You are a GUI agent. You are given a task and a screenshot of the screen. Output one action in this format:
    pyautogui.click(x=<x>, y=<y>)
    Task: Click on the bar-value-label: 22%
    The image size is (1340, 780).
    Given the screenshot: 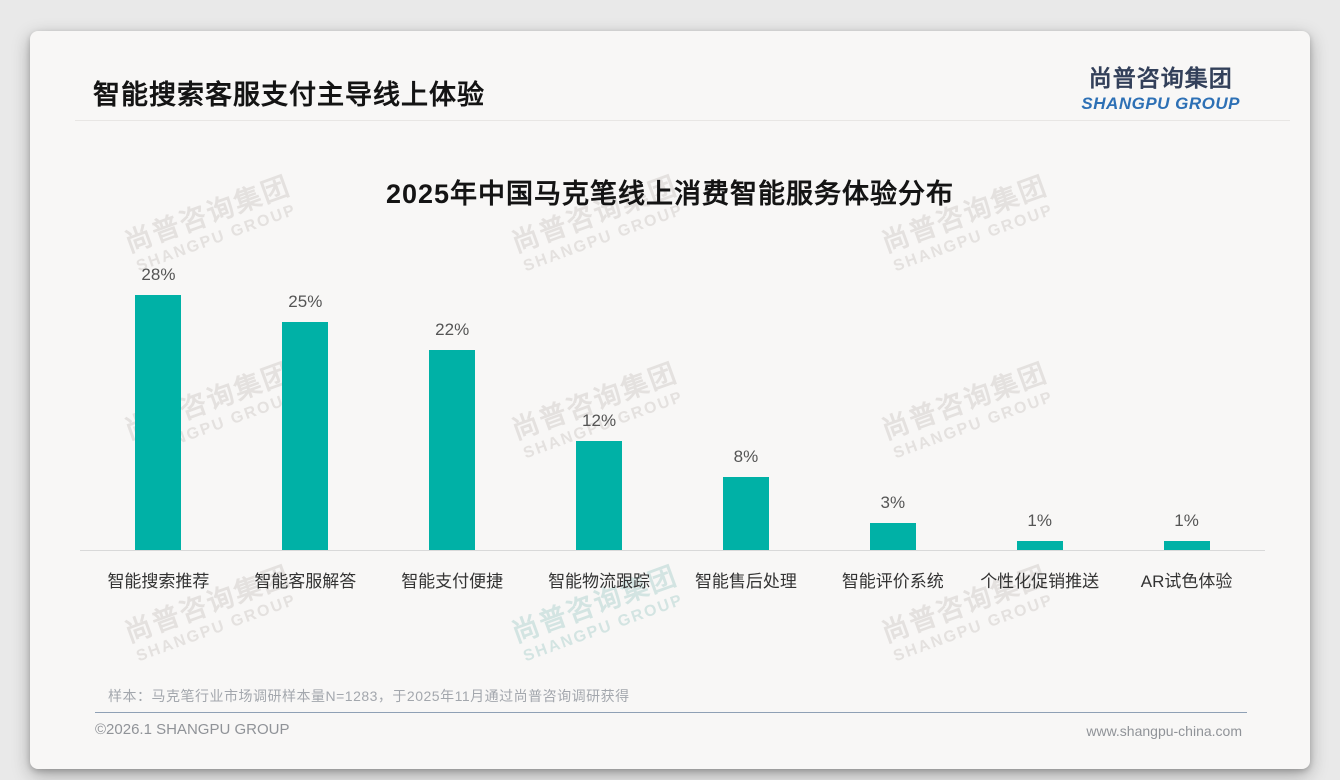 What is the action you would take?
    pyautogui.click(x=452, y=329)
    